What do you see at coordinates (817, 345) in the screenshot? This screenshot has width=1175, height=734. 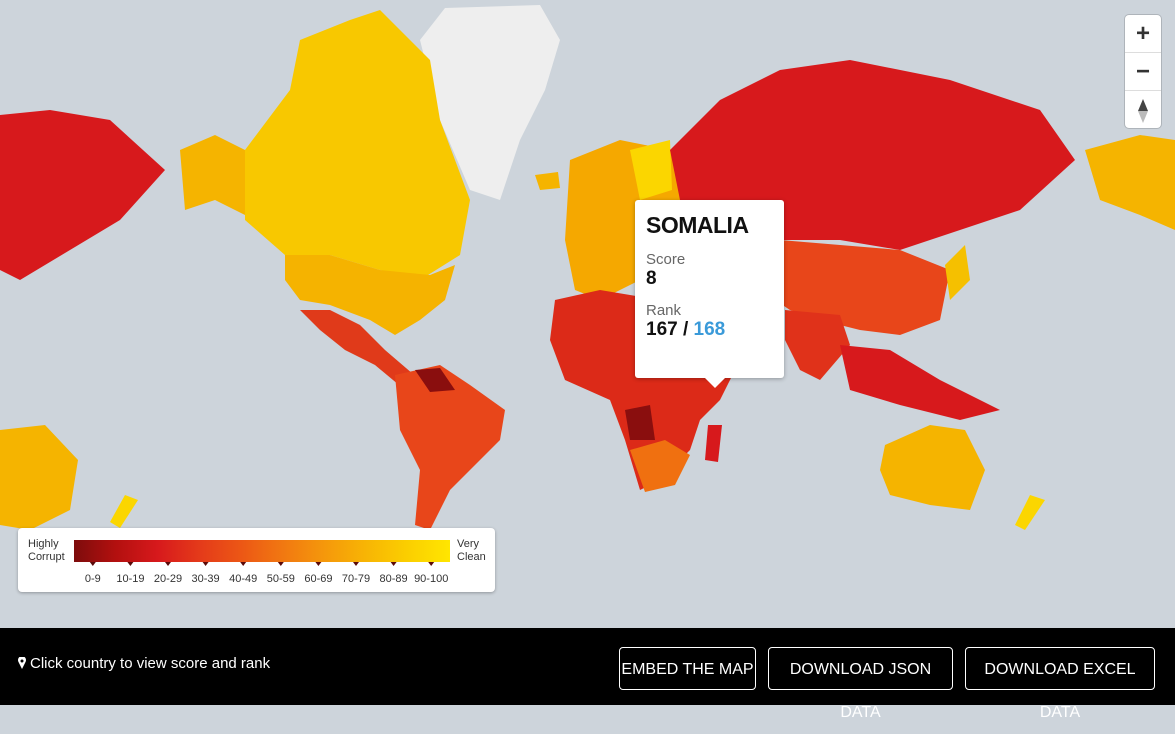 I see `india` at bounding box center [817, 345].